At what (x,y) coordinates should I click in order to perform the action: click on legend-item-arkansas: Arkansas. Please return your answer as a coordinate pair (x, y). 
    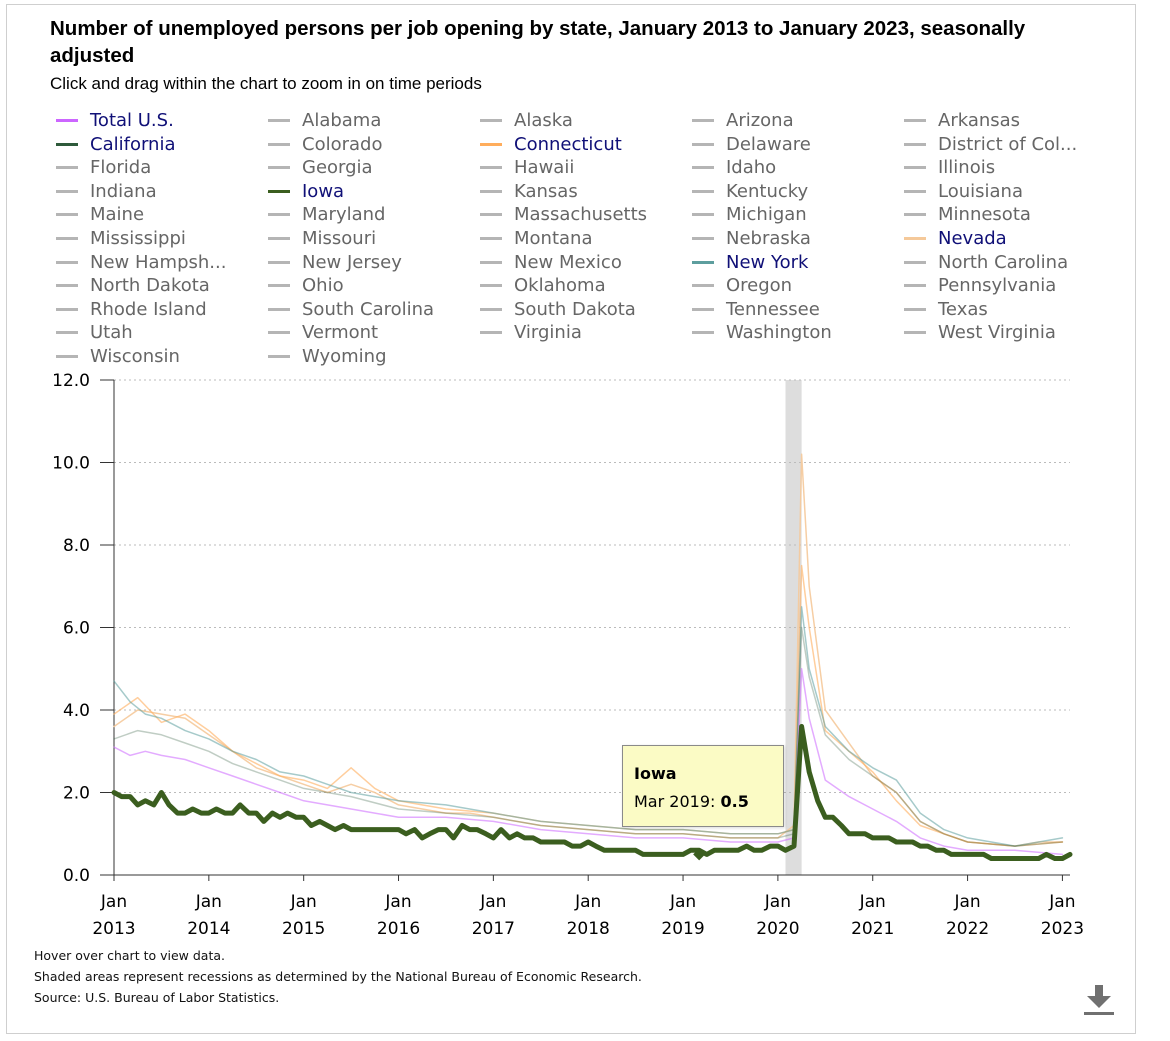
    Looking at the image, I should click on (962, 120).